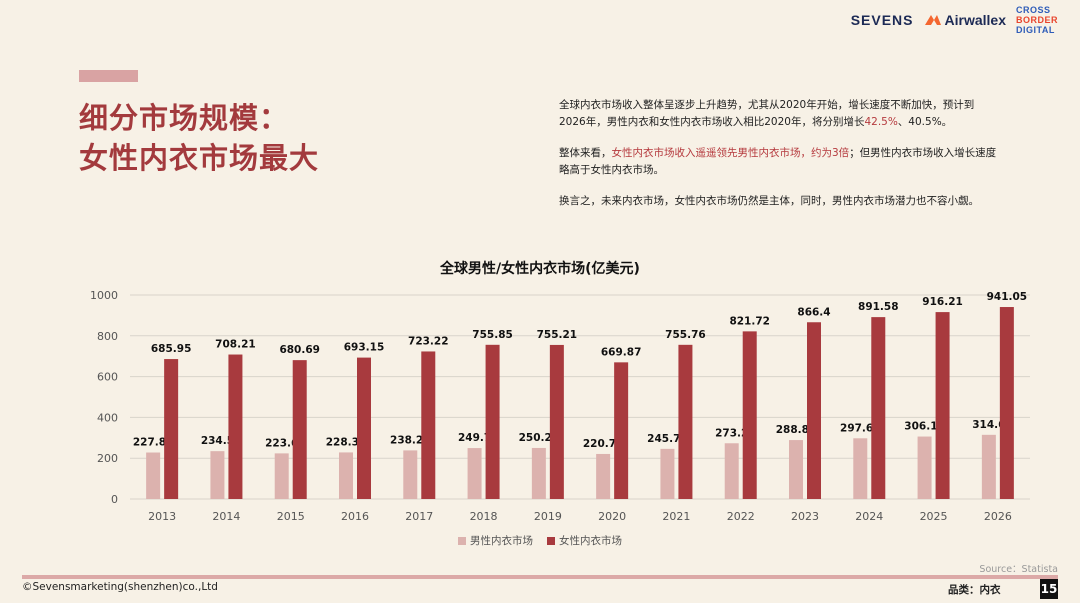 This screenshot has width=1080, height=603. Describe the element at coordinates (108, 76) in the screenshot. I see `title-accent-bar` at that location.